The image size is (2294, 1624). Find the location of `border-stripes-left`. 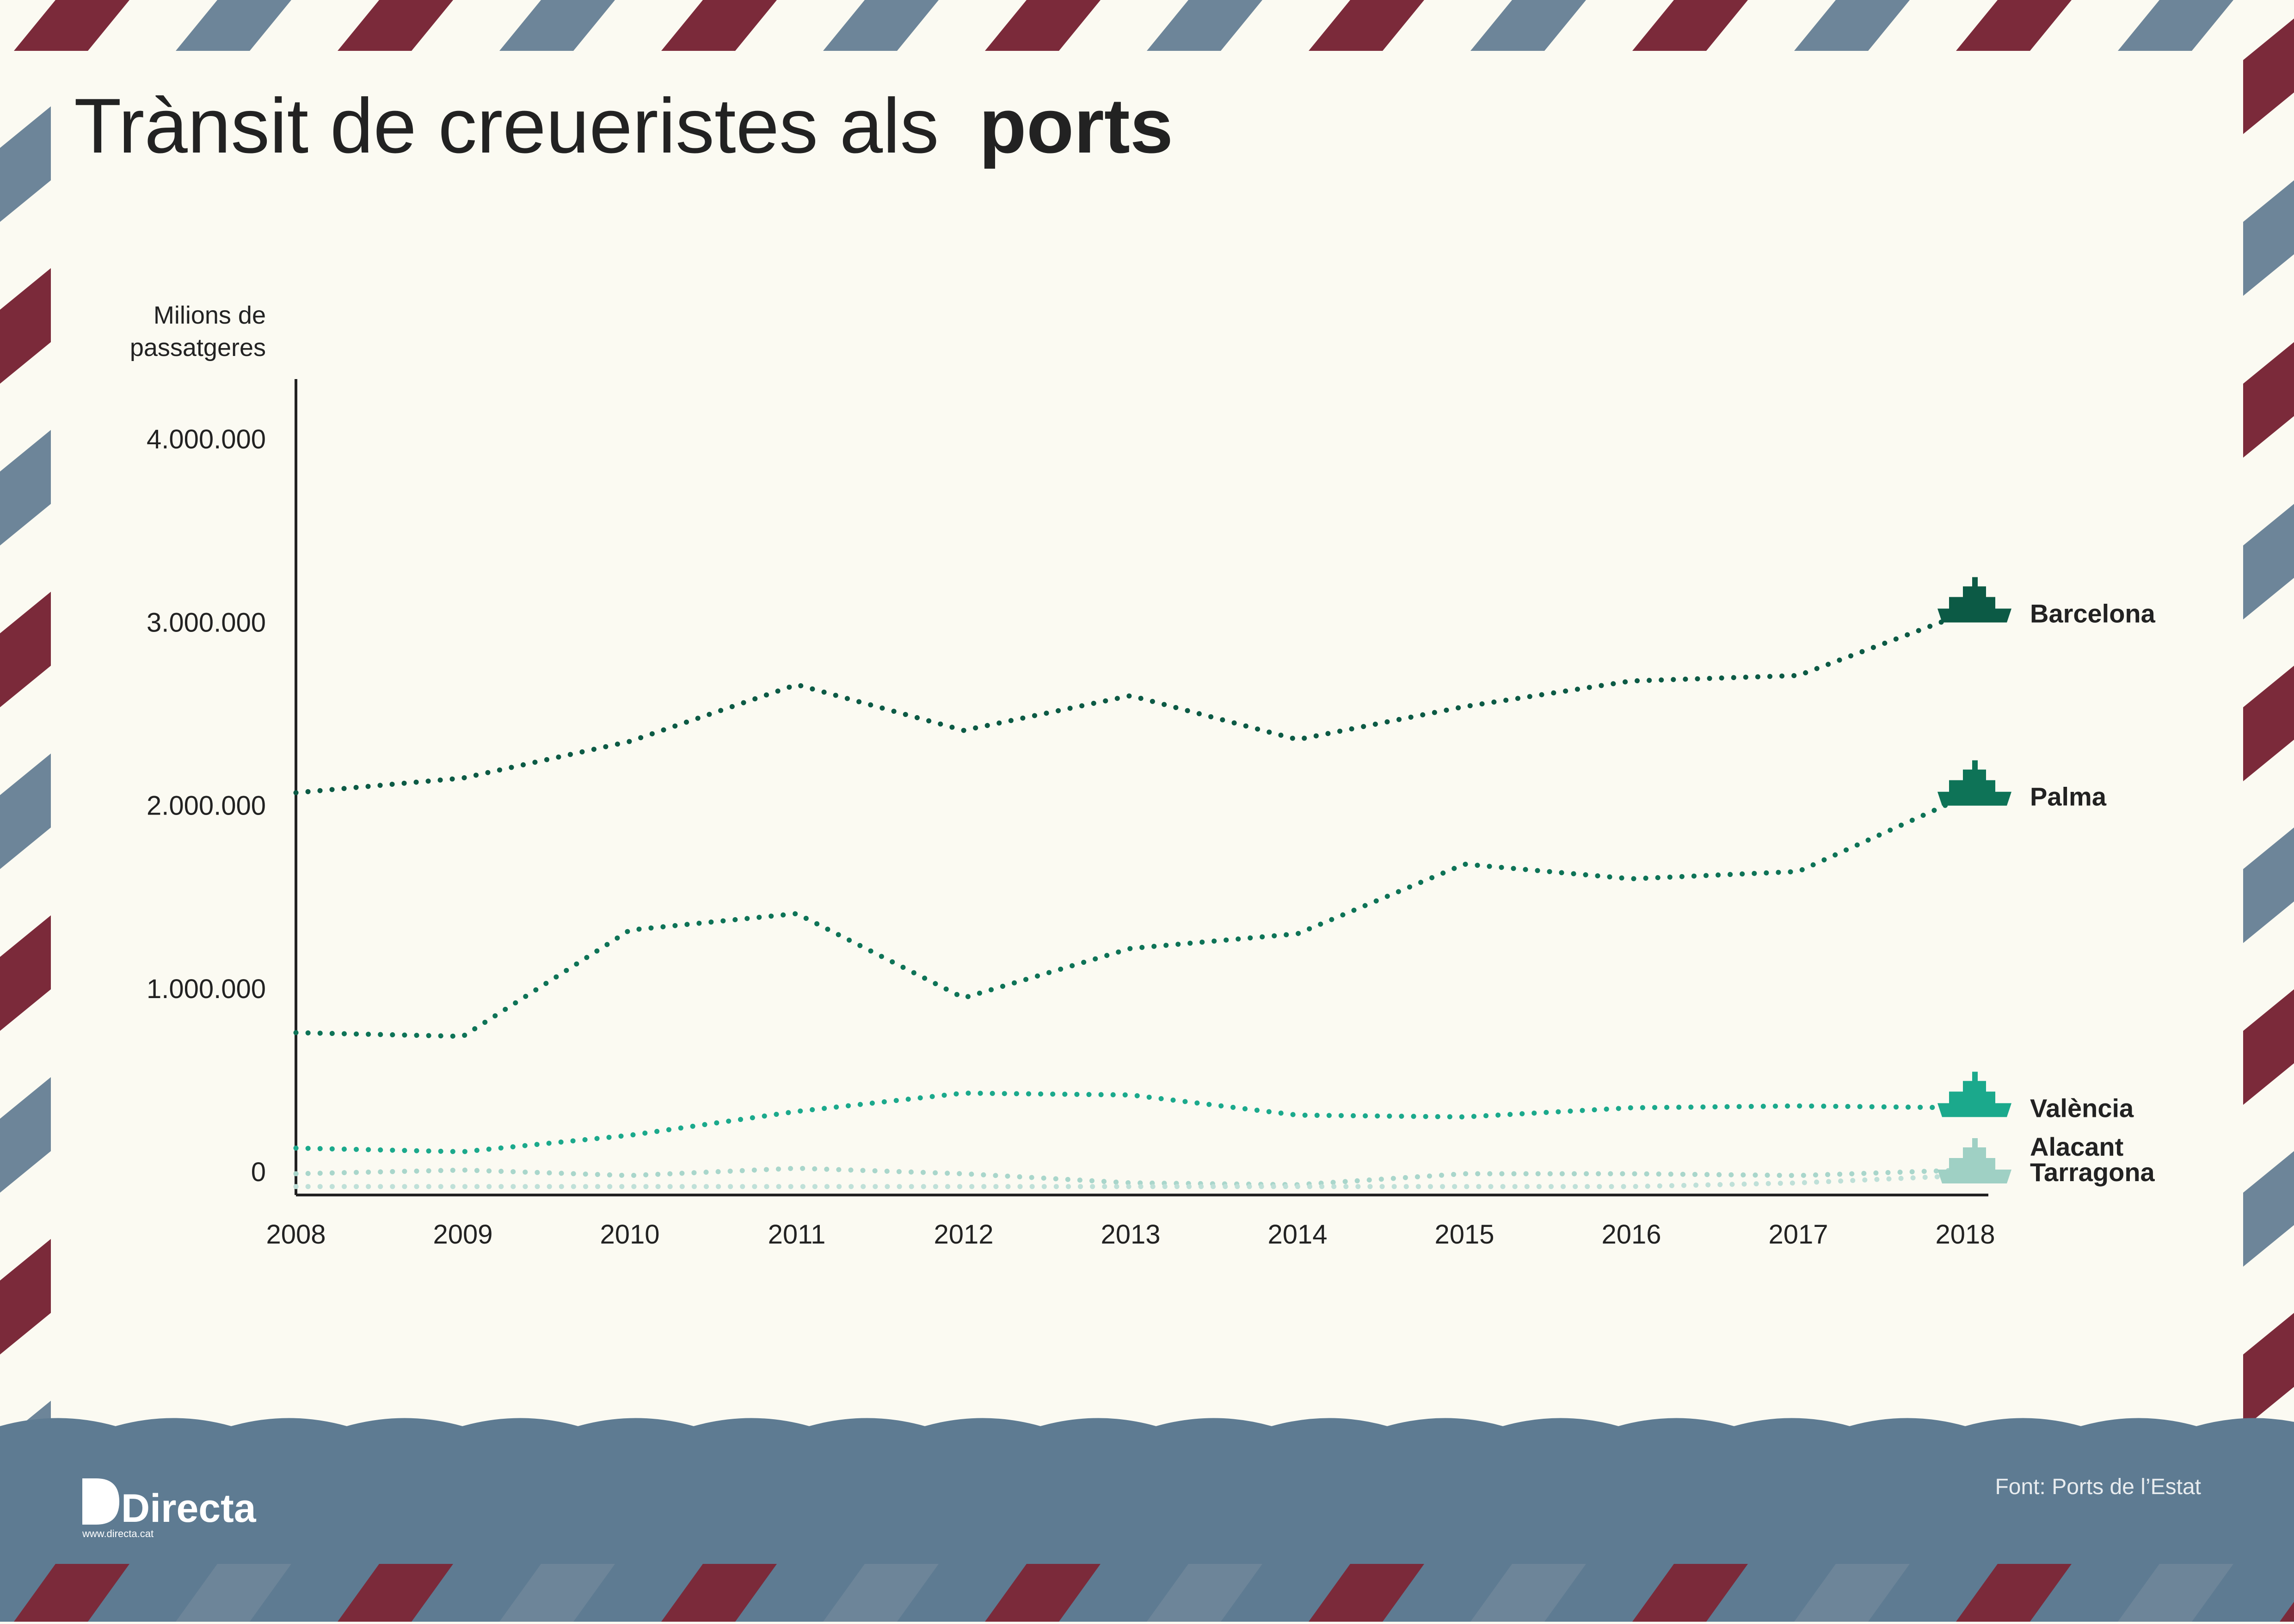

border-stripes-left is located at coordinates (25, 811).